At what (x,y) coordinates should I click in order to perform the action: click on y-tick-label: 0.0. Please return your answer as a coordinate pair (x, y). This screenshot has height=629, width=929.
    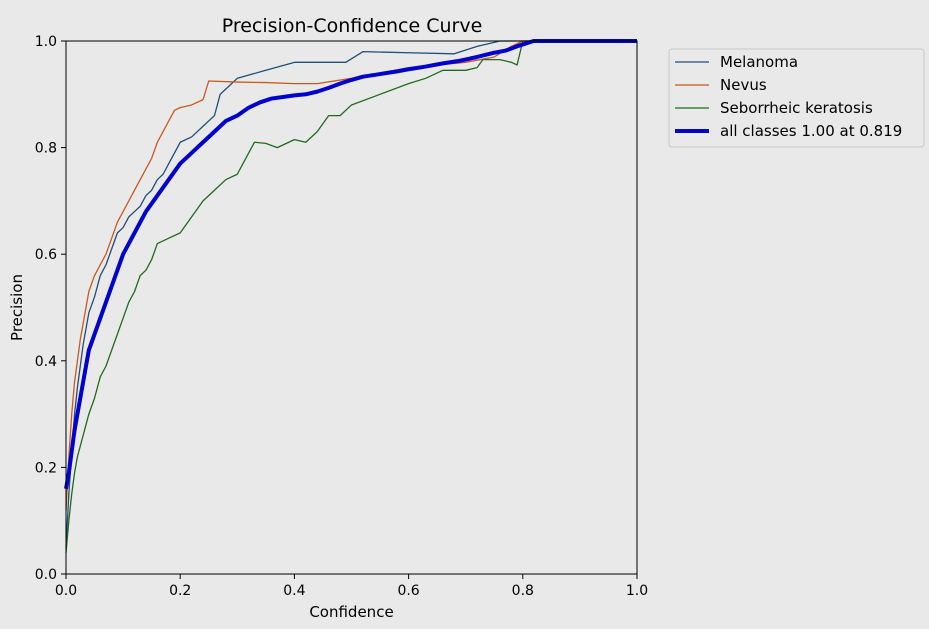
    Looking at the image, I should click on (46, 575).